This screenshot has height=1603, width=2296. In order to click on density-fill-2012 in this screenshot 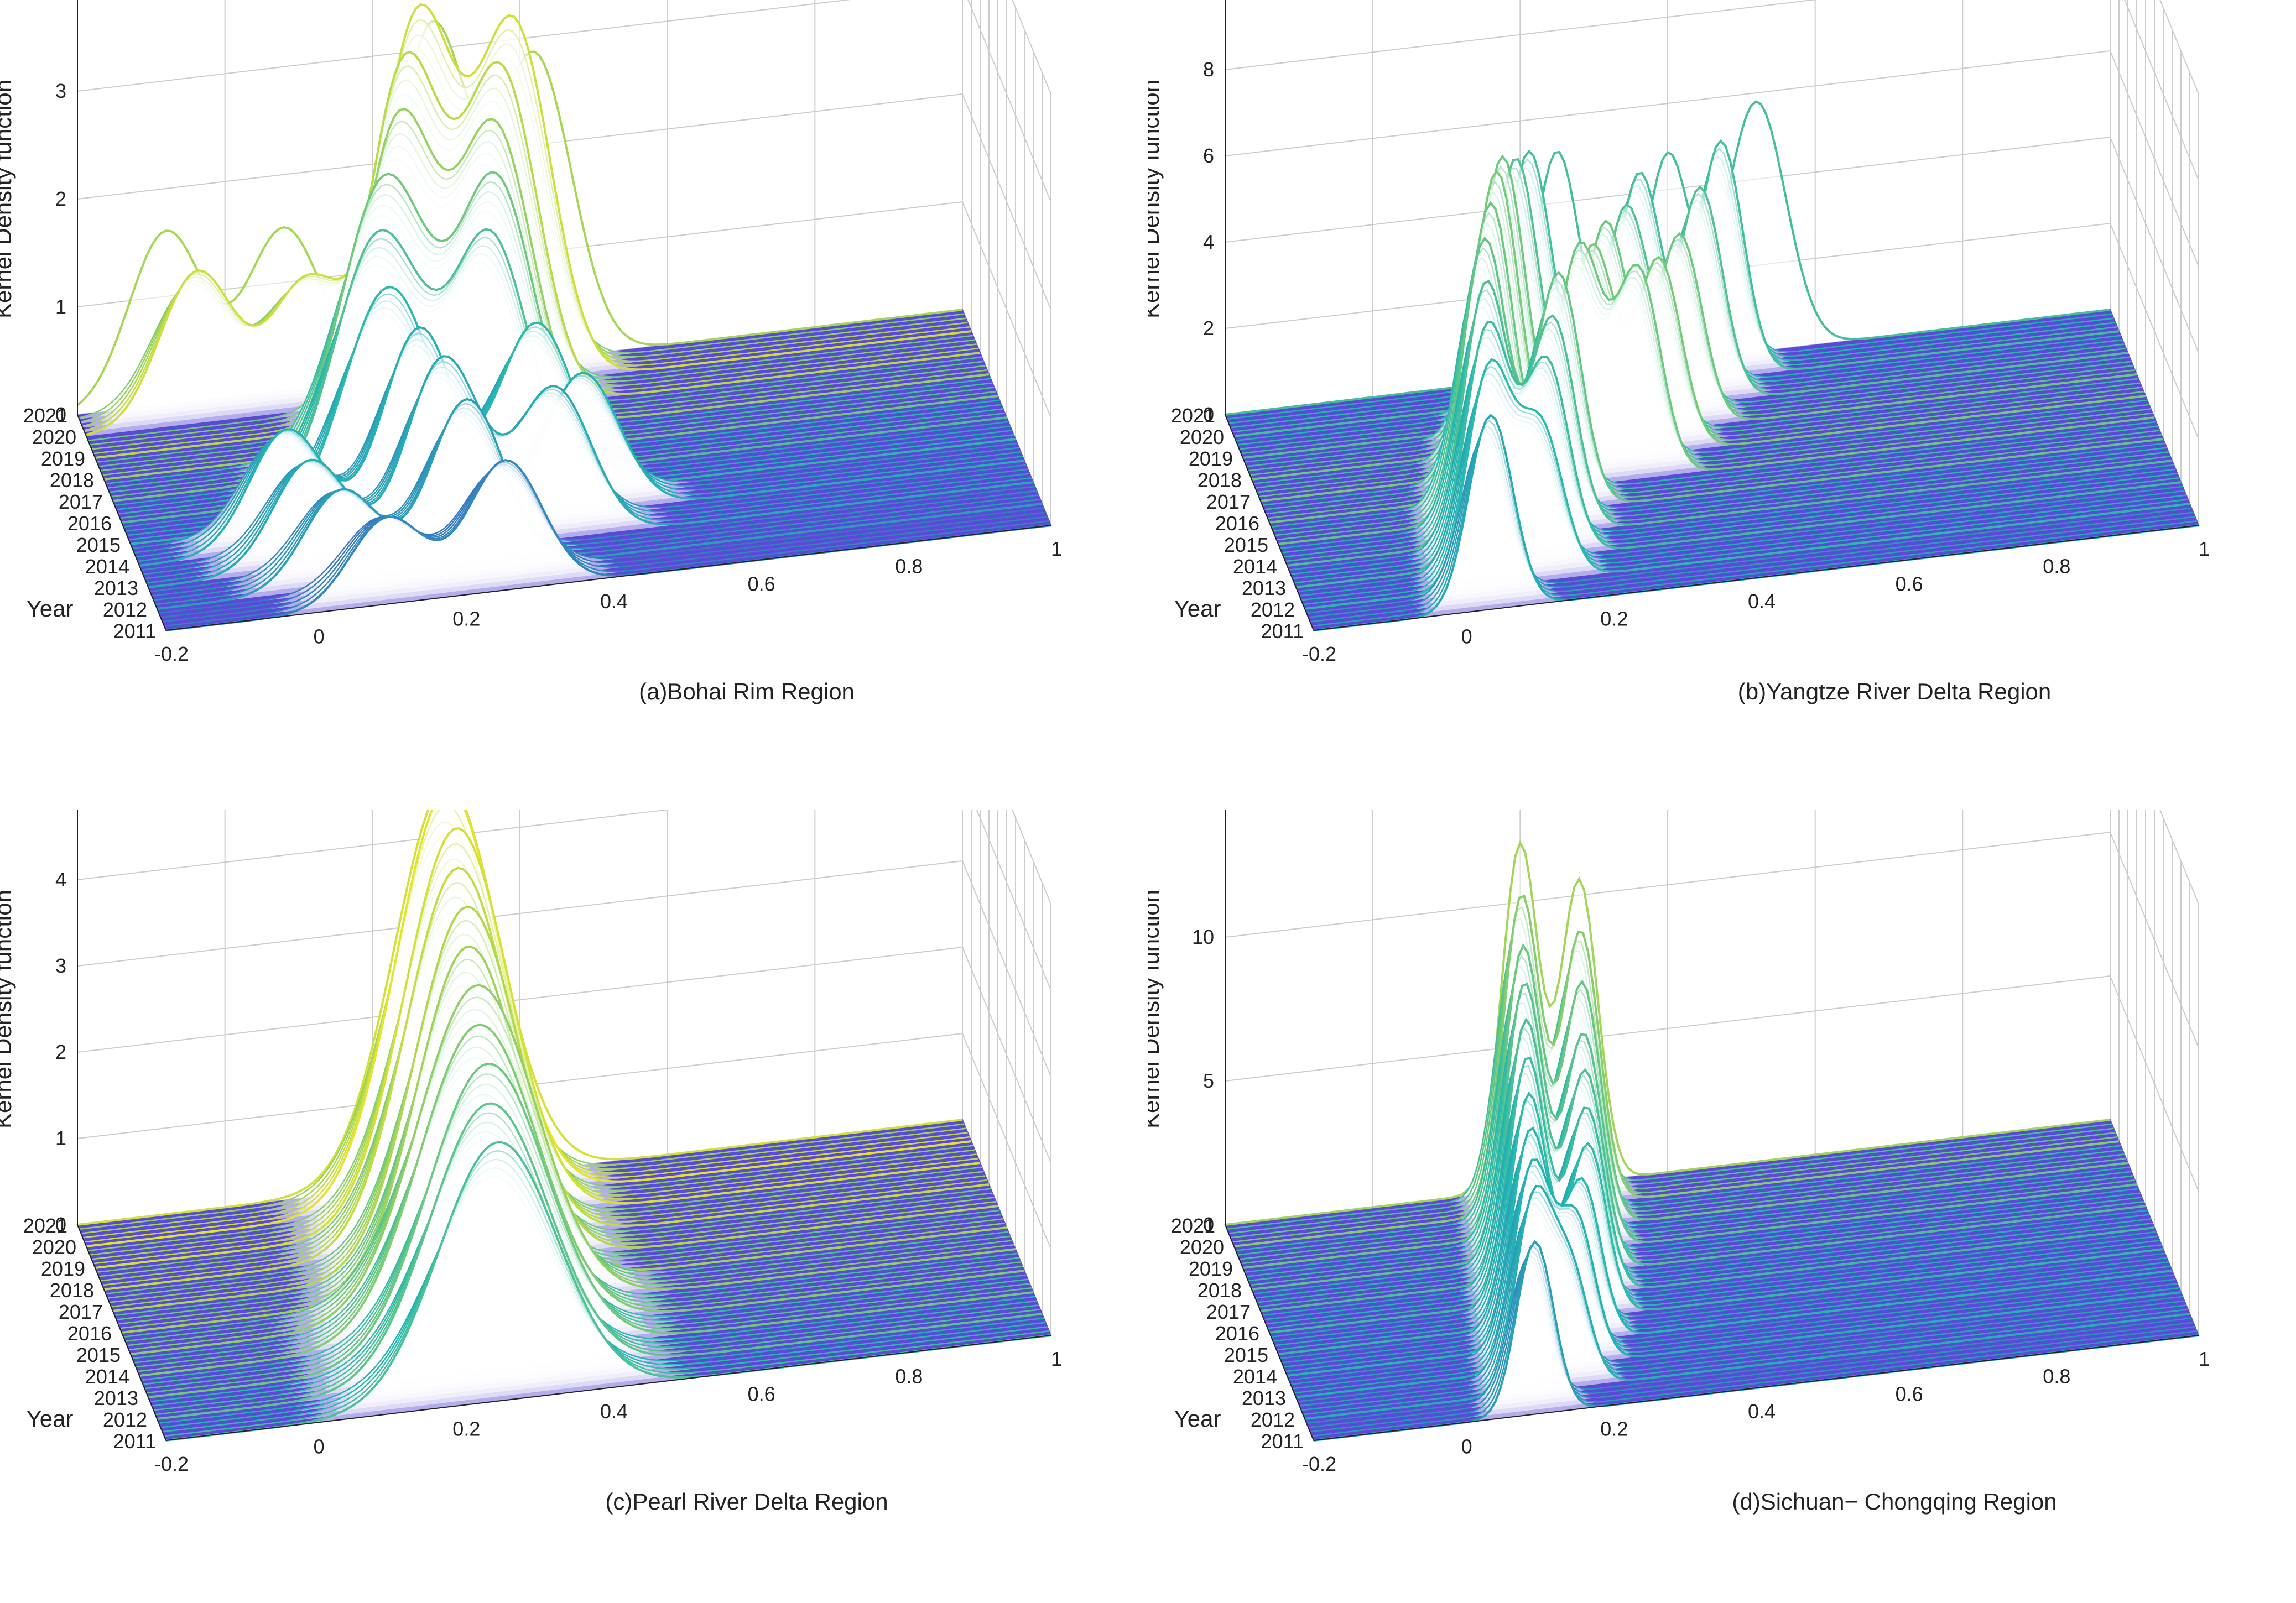, I will do `click(1747, 484)`.